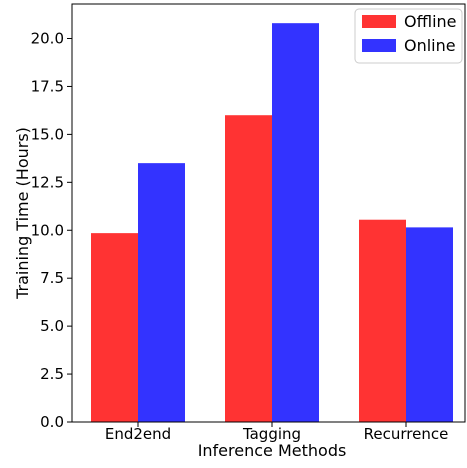  What do you see at coordinates (406, 434) in the screenshot?
I see `x-tick-label-recurrence: Recurrence` at bounding box center [406, 434].